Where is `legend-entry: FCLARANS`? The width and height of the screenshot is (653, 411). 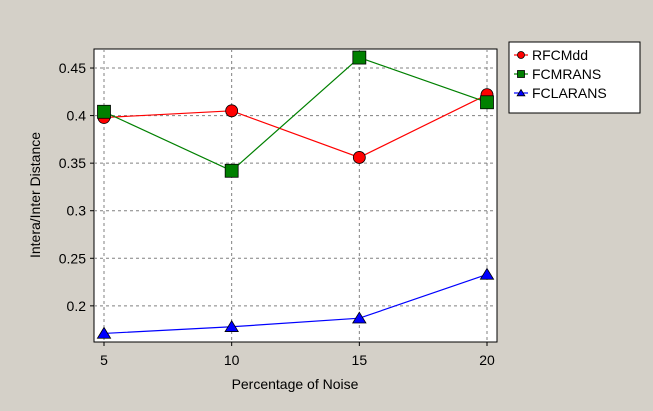 legend-entry: FCLARANS is located at coordinates (560, 93).